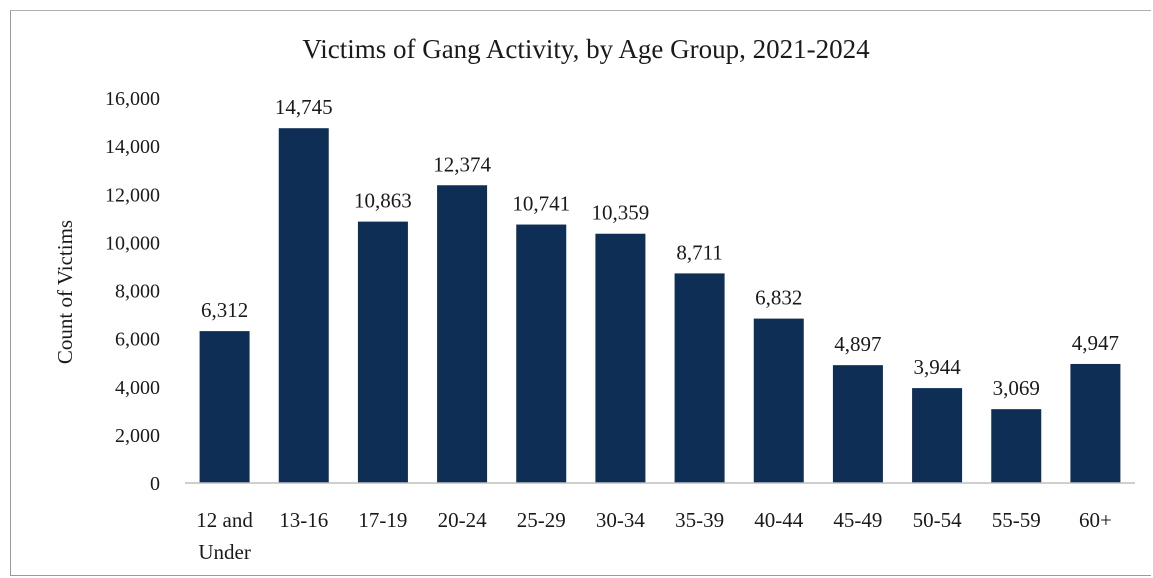 This screenshot has height=578, width=1153. I want to click on x-category-label: 45-49, so click(857, 520).